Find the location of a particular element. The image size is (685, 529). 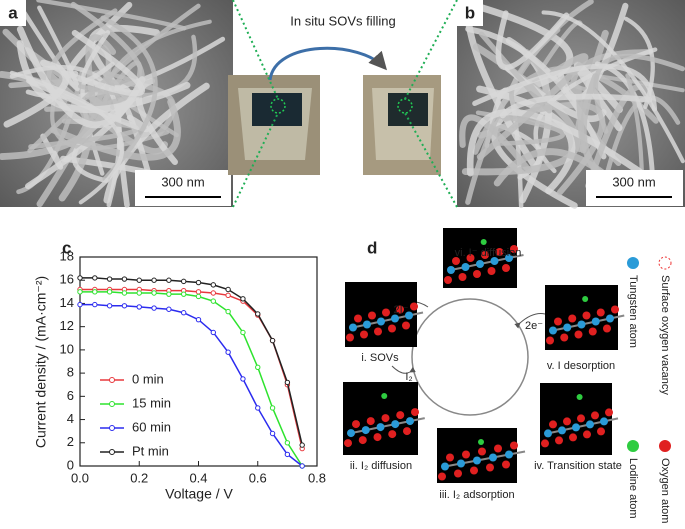

arrow-label: I₂ is located at coordinates (408, 377).